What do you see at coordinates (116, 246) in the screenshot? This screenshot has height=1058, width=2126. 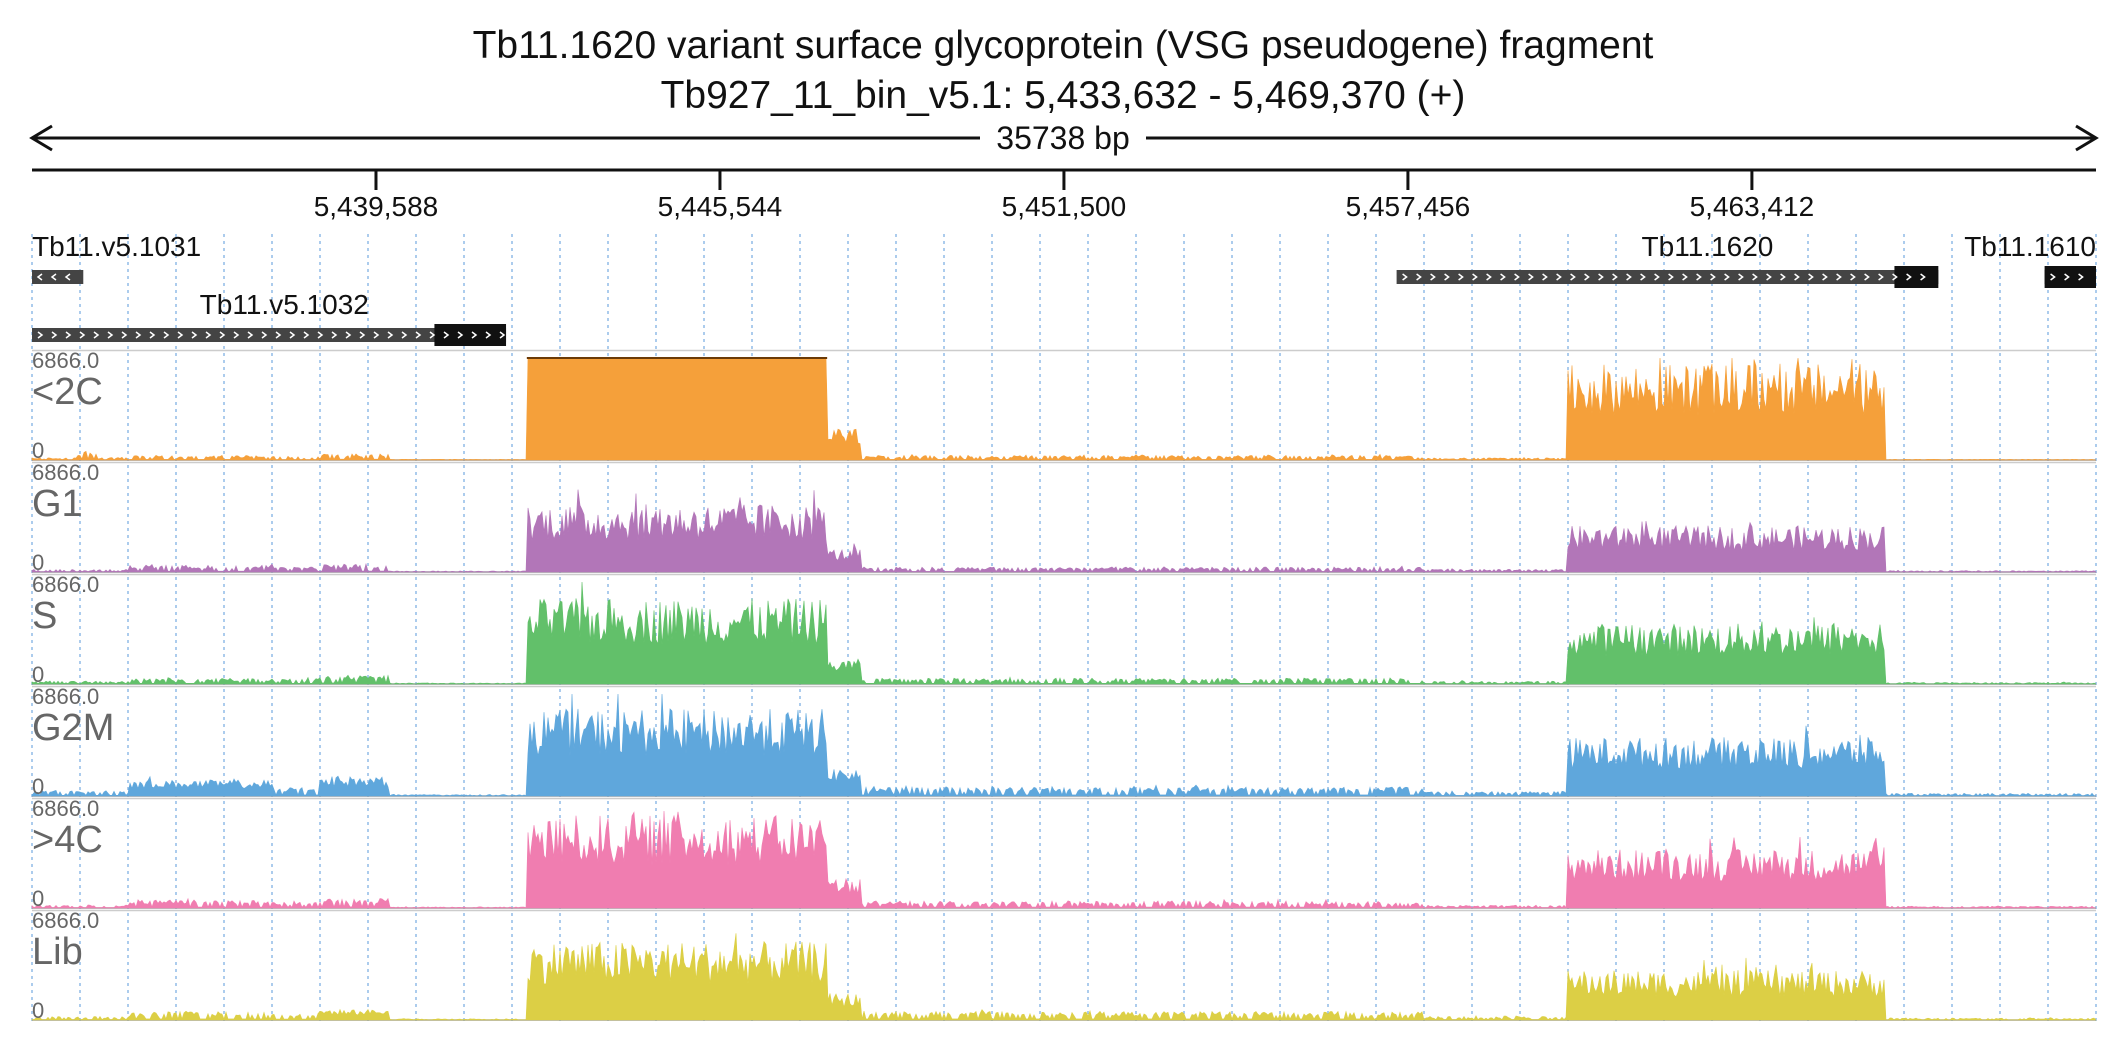 I see `gene-label: Tb11.v5.1031` at bounding box center [116, 246].